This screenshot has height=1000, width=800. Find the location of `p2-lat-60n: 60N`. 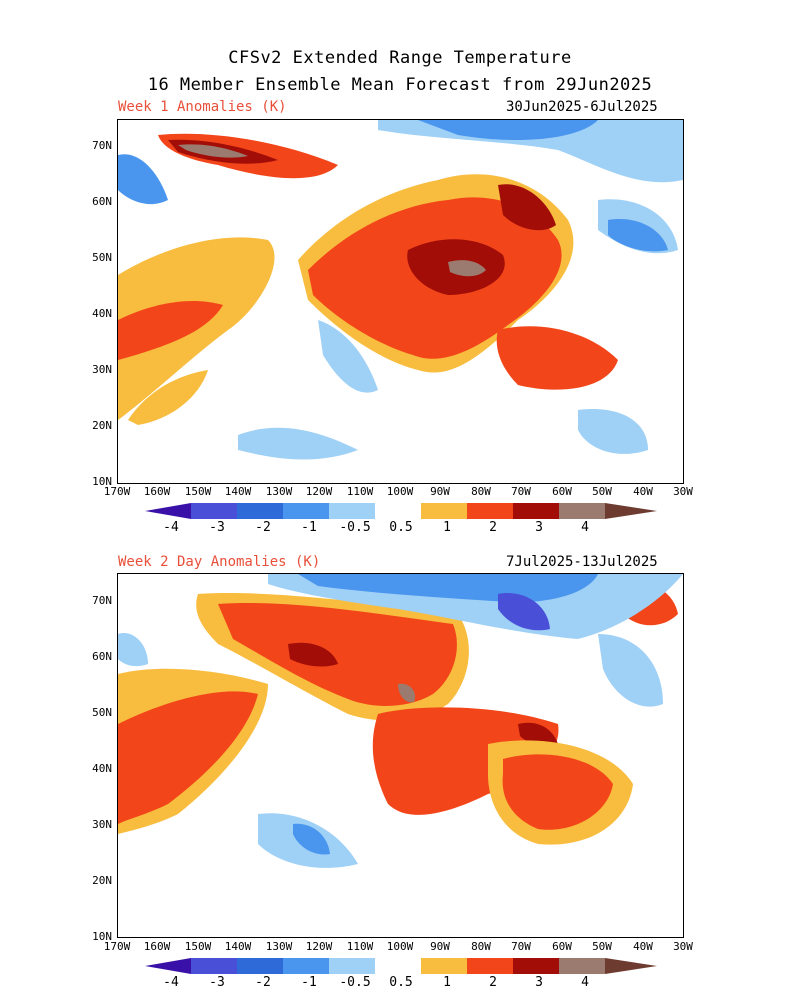

p2-lat-60n: 60N is located at coordinates (102, 656).